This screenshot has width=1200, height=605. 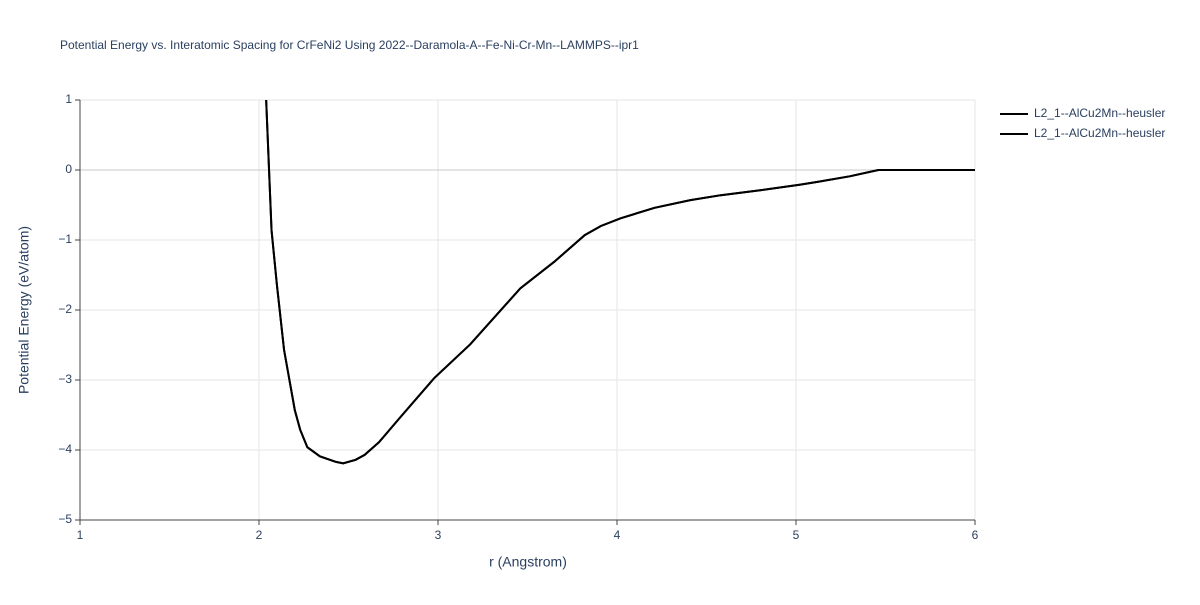 I want to click on x-tick-label: 6, so click(x=975, y=535).